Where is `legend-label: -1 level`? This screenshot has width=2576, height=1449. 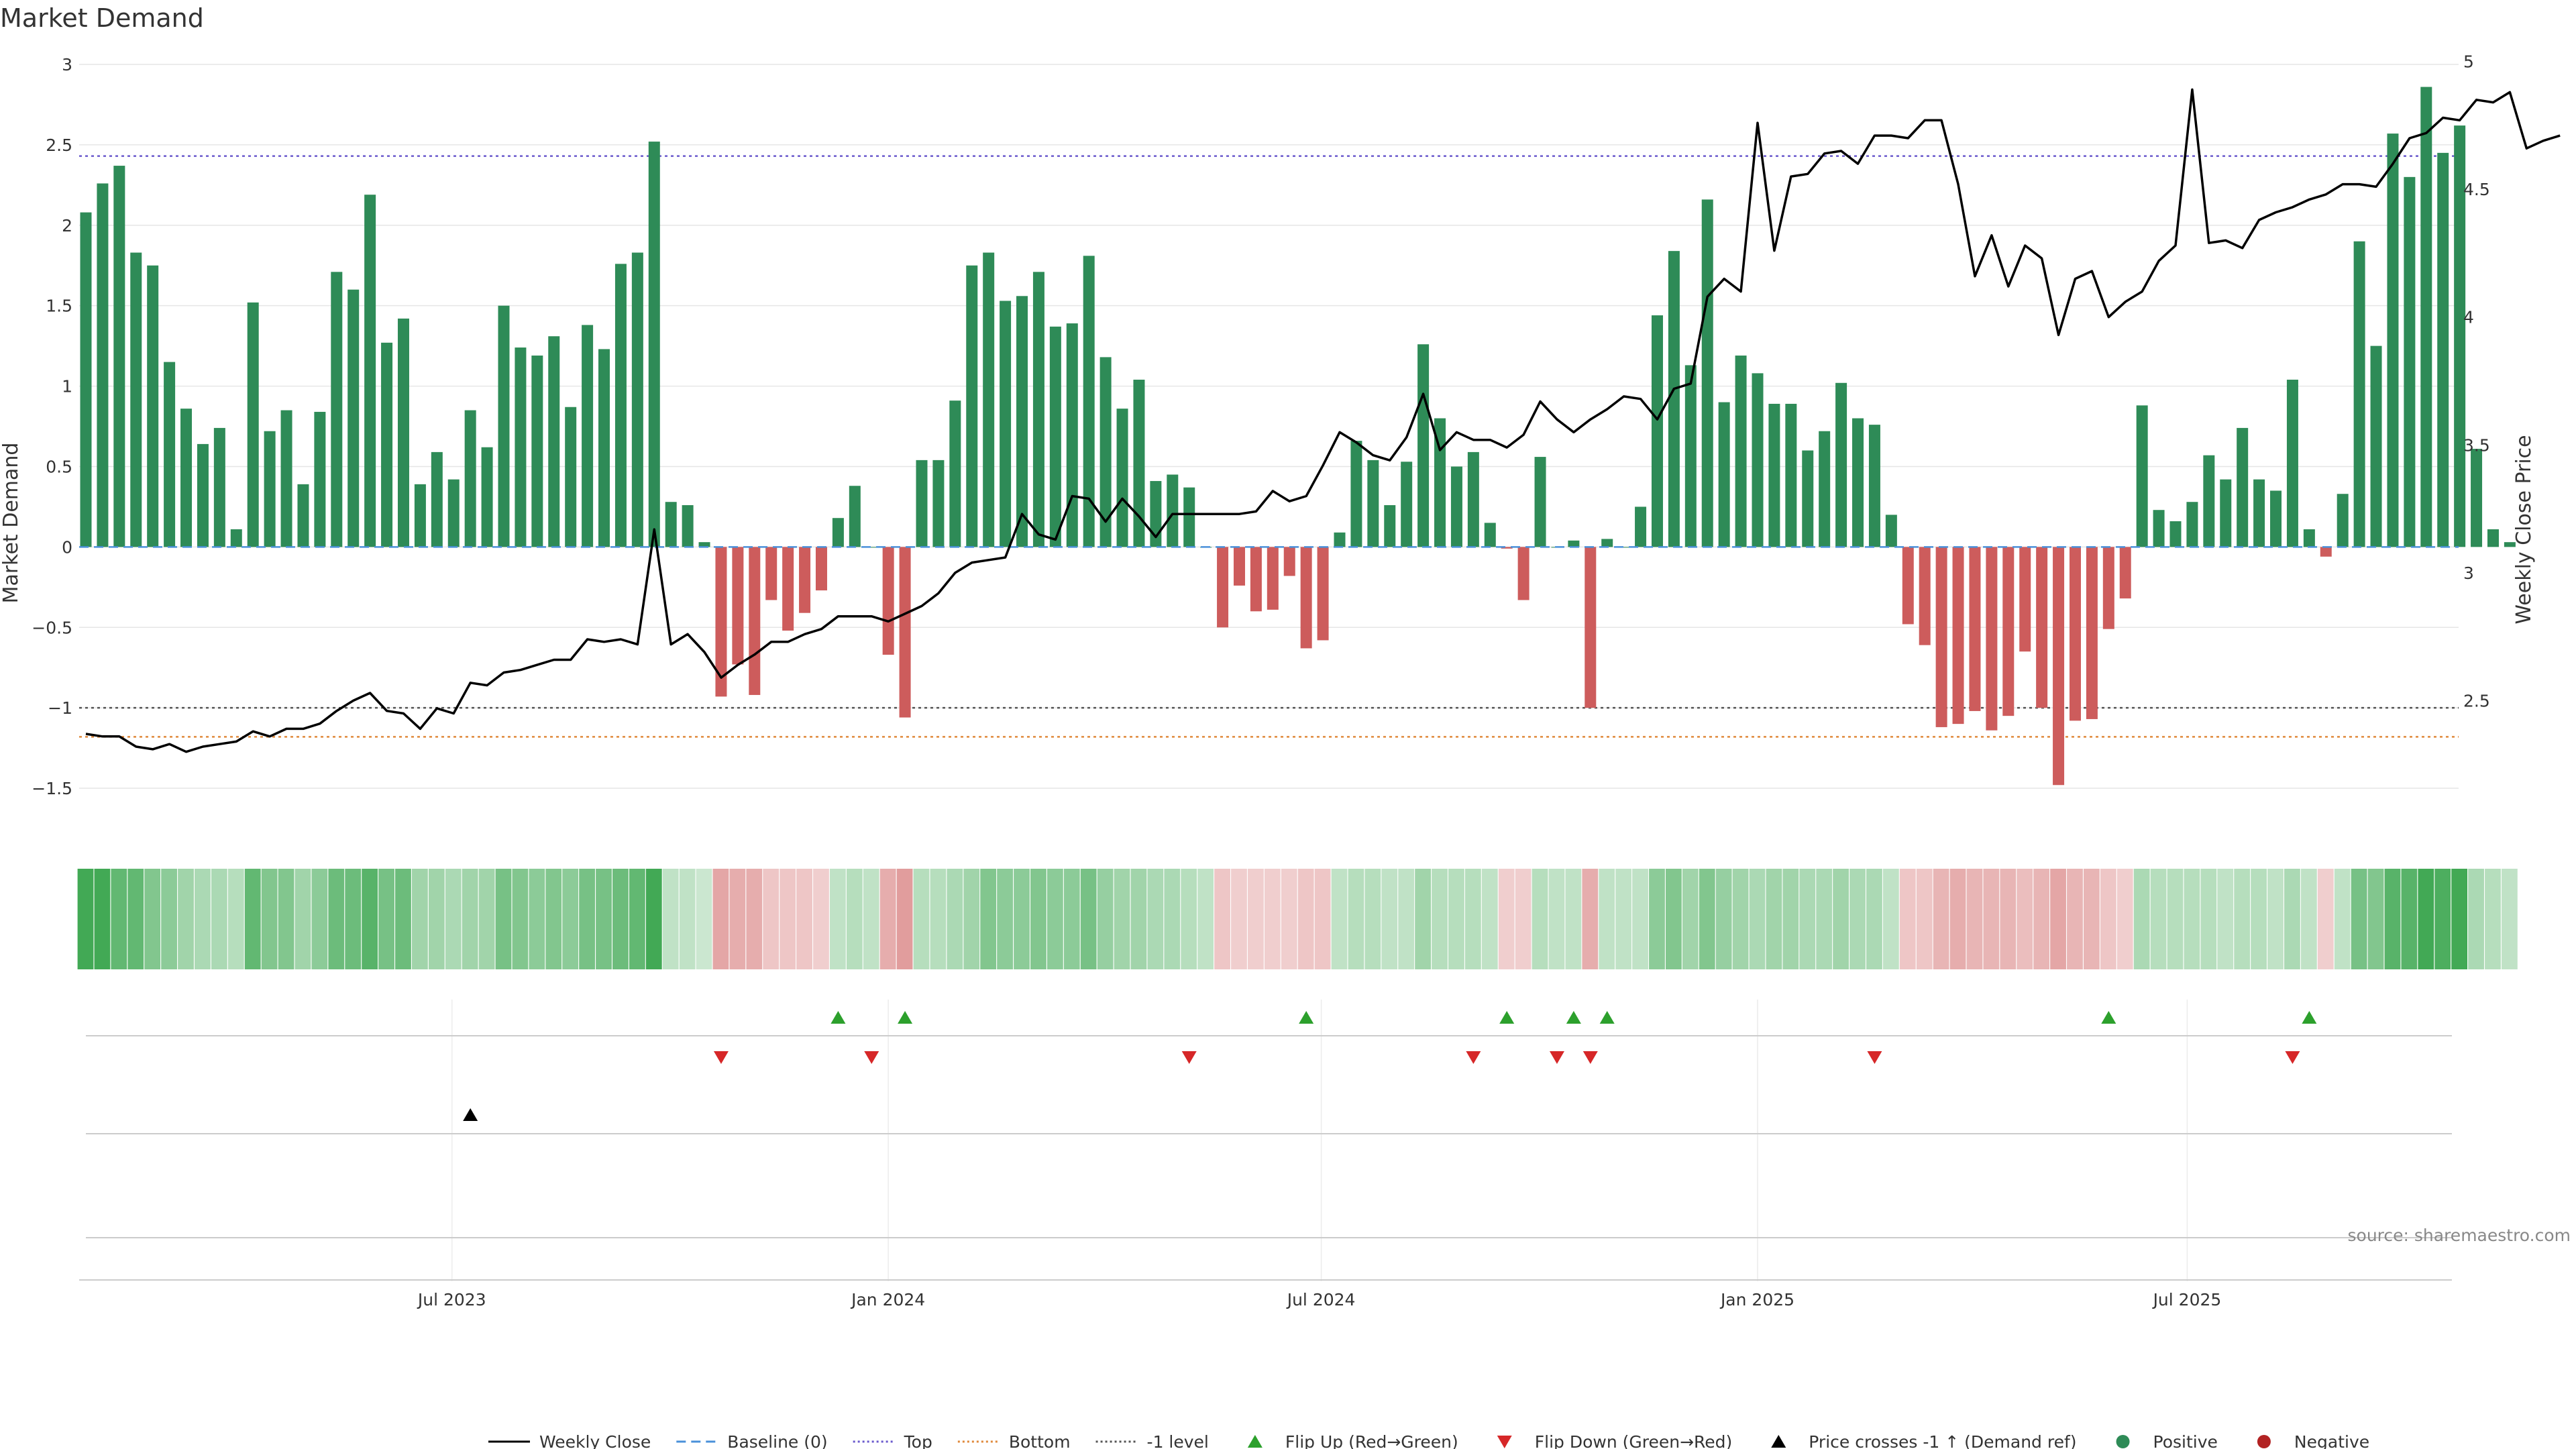 legend-label: -1 level is located at coordinates (1178, 1440).